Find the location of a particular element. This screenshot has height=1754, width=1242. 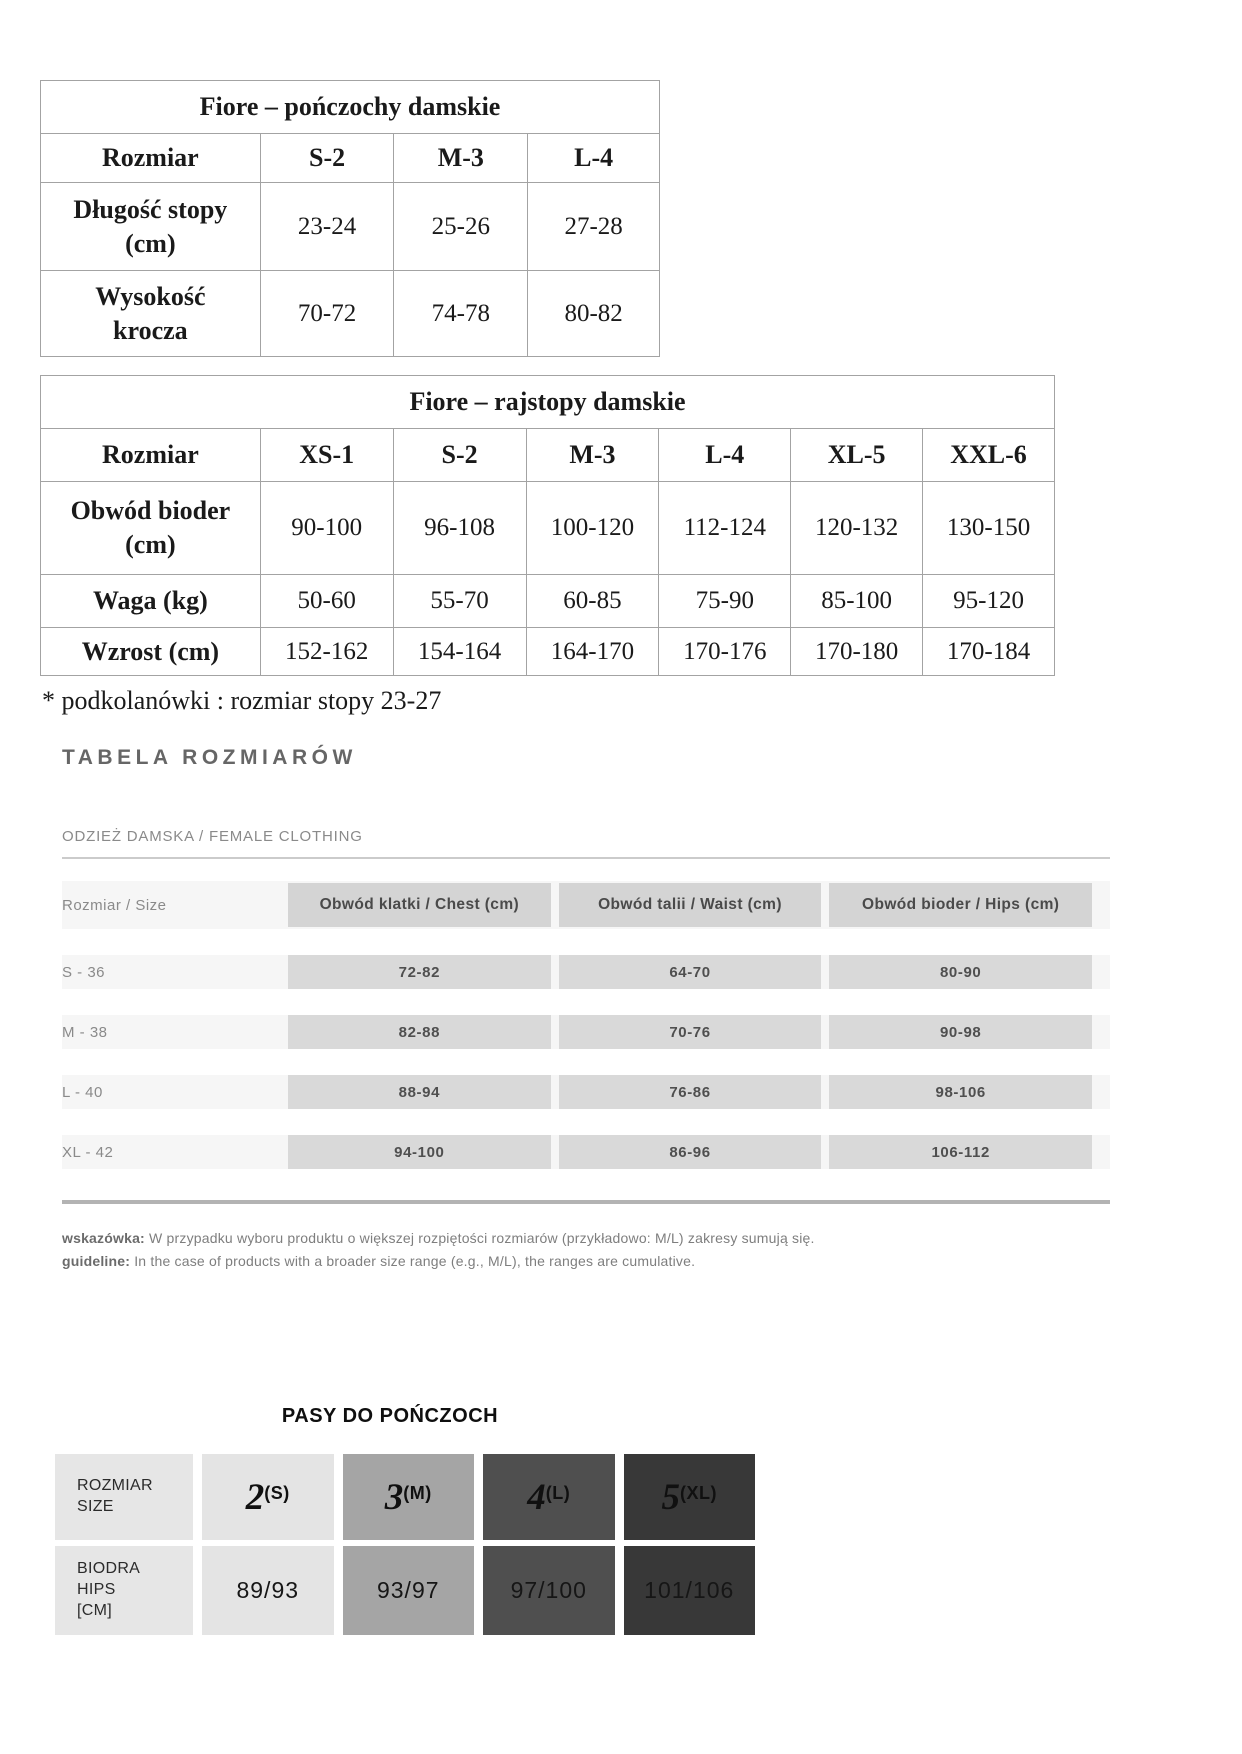

size-number: 5 is located at coordinates (671, 1497).